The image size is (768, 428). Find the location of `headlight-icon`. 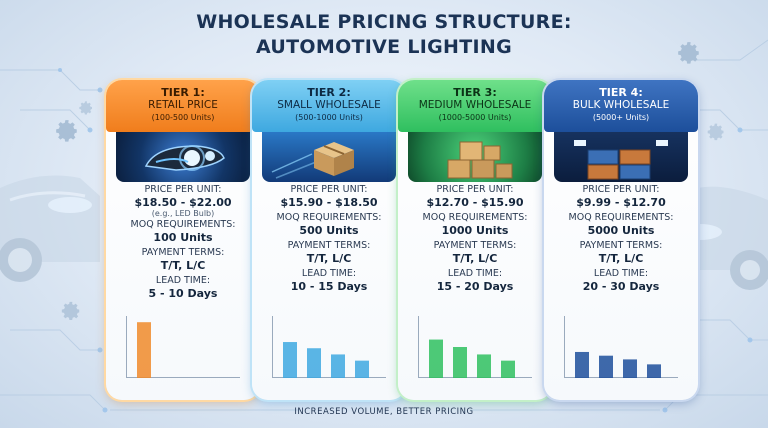

headlight-icon is located at coordinates (183, 157).